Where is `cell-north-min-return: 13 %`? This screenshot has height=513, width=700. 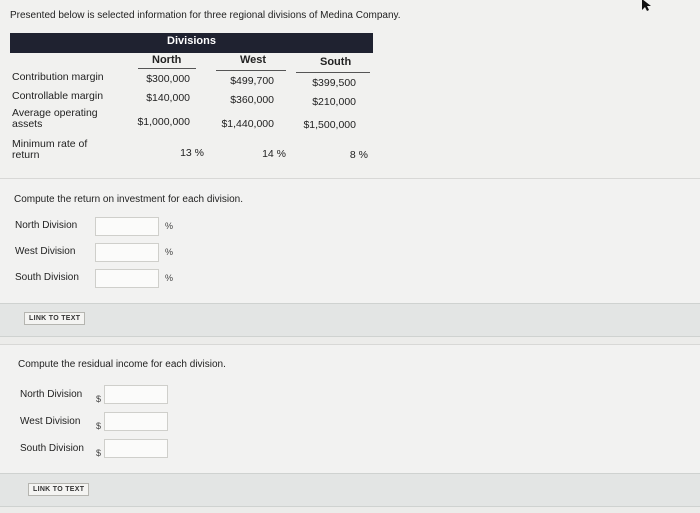 cell-north-min-return: 13 % is located at coordinates (192, 153).